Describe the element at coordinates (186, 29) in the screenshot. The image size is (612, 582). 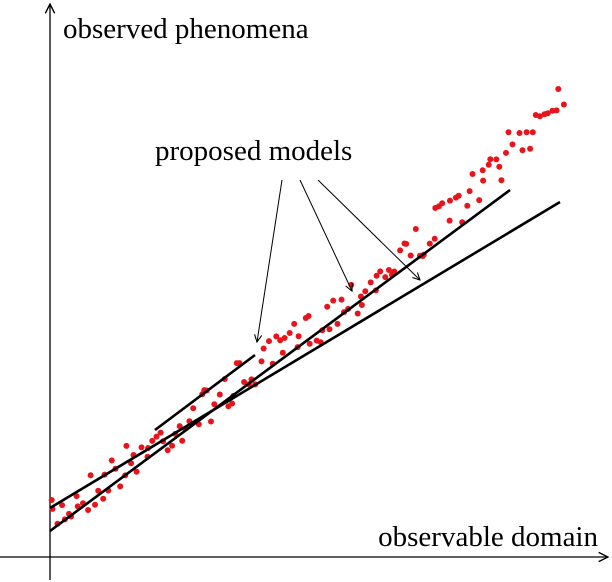
I see `y-axis-label: observed phenomena` at that location.